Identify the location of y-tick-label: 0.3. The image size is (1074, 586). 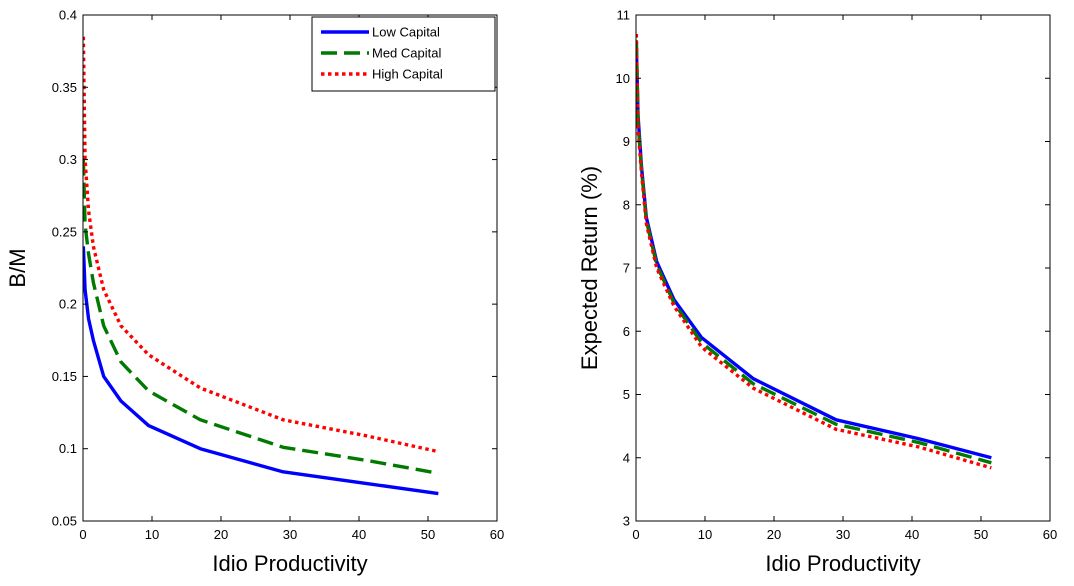
(68, 159).